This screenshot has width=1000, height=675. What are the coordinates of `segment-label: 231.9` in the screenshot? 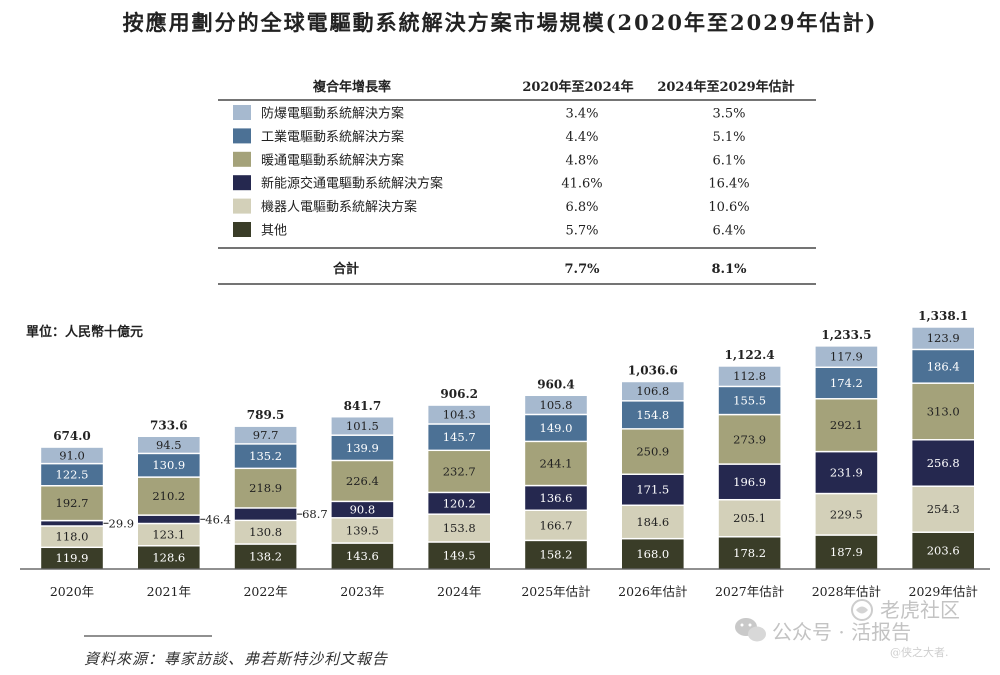 It's located at (846, 473).